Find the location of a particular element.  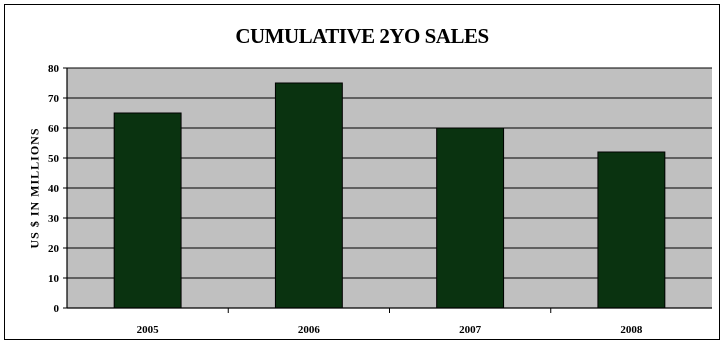

x-tick-label: 2007 is located at coordinates (470, 330).